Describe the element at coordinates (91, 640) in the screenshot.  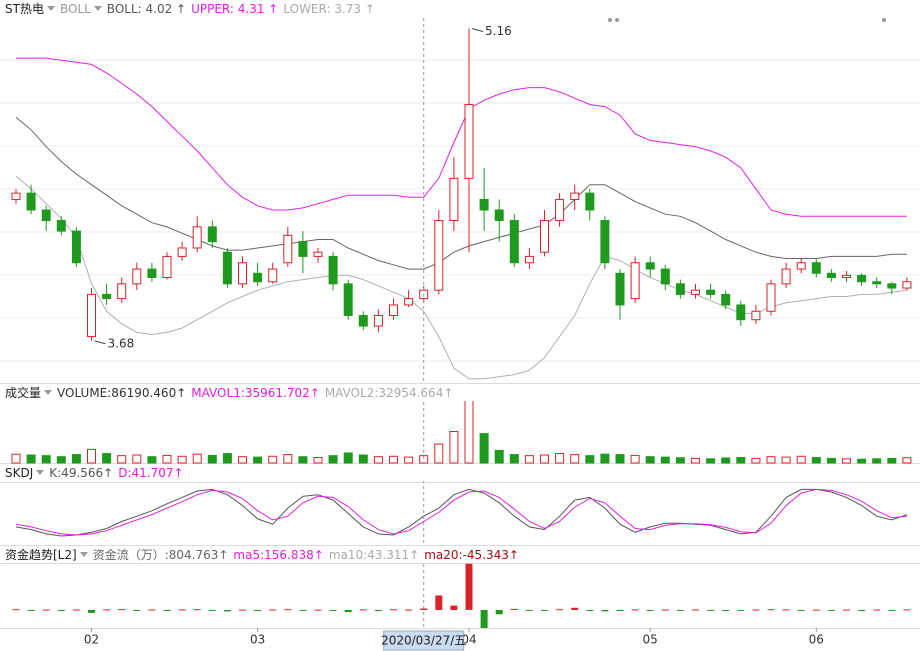
I see `x-tick-label: 02` at that location.